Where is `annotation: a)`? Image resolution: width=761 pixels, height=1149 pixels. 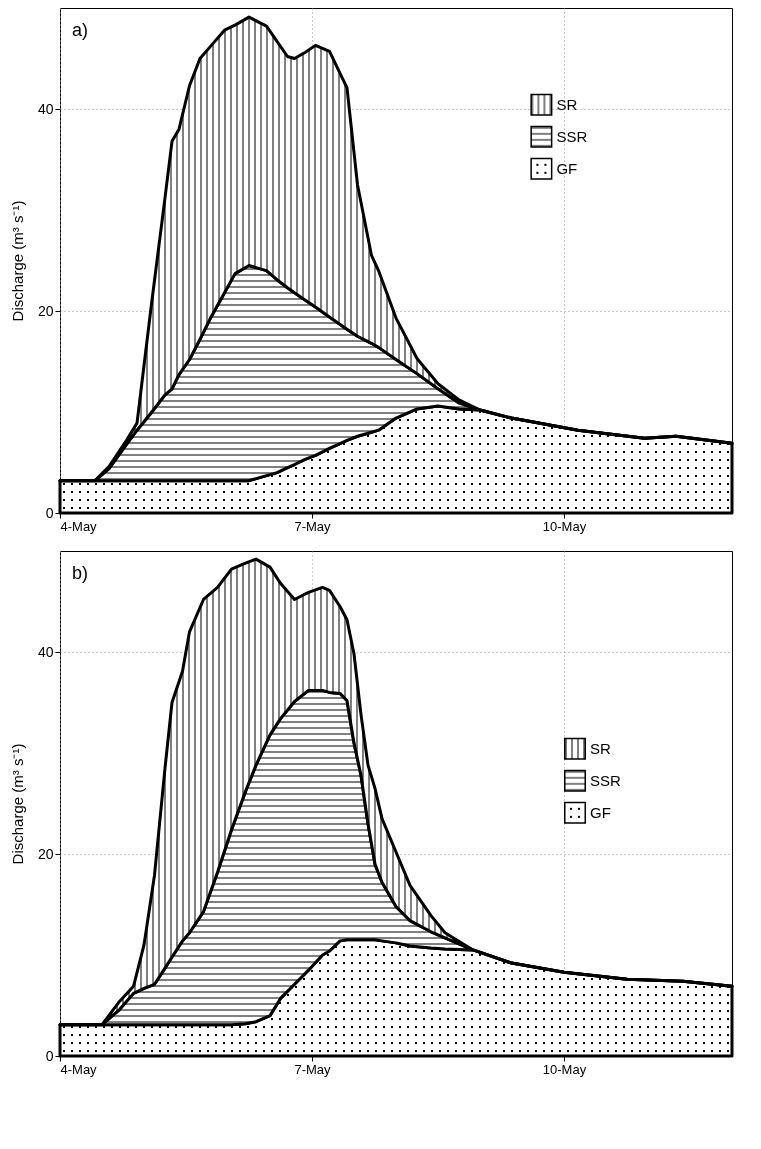
annotation: a) is located at coordinates (80, 30).